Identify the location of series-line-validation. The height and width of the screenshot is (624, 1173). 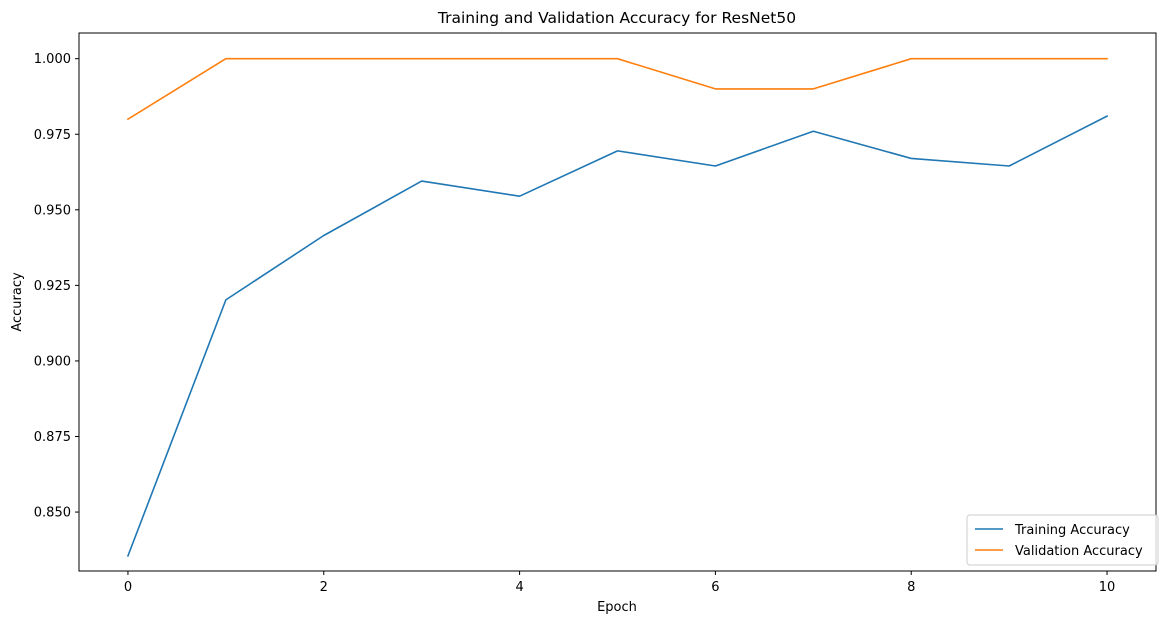
(617, 89).